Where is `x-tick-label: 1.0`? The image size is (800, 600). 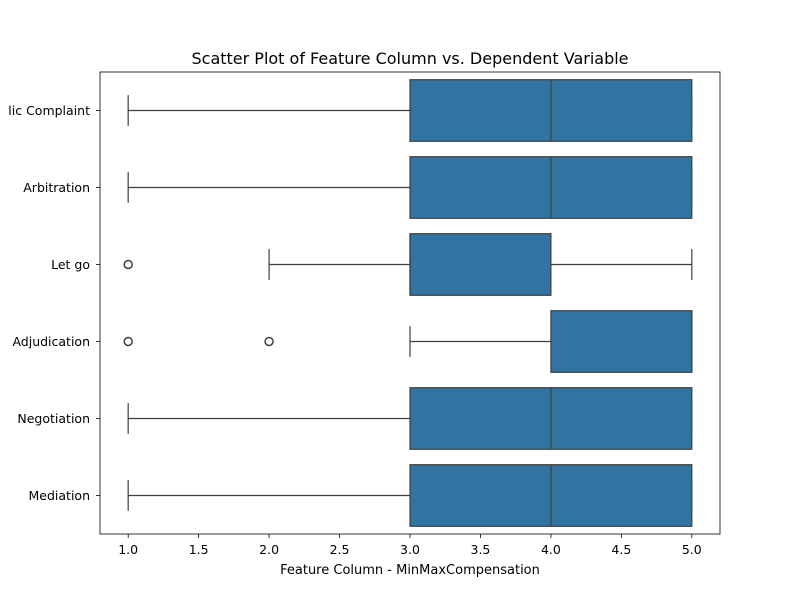 x-tick-label: 1.0 is located at coordinates (128, 549).